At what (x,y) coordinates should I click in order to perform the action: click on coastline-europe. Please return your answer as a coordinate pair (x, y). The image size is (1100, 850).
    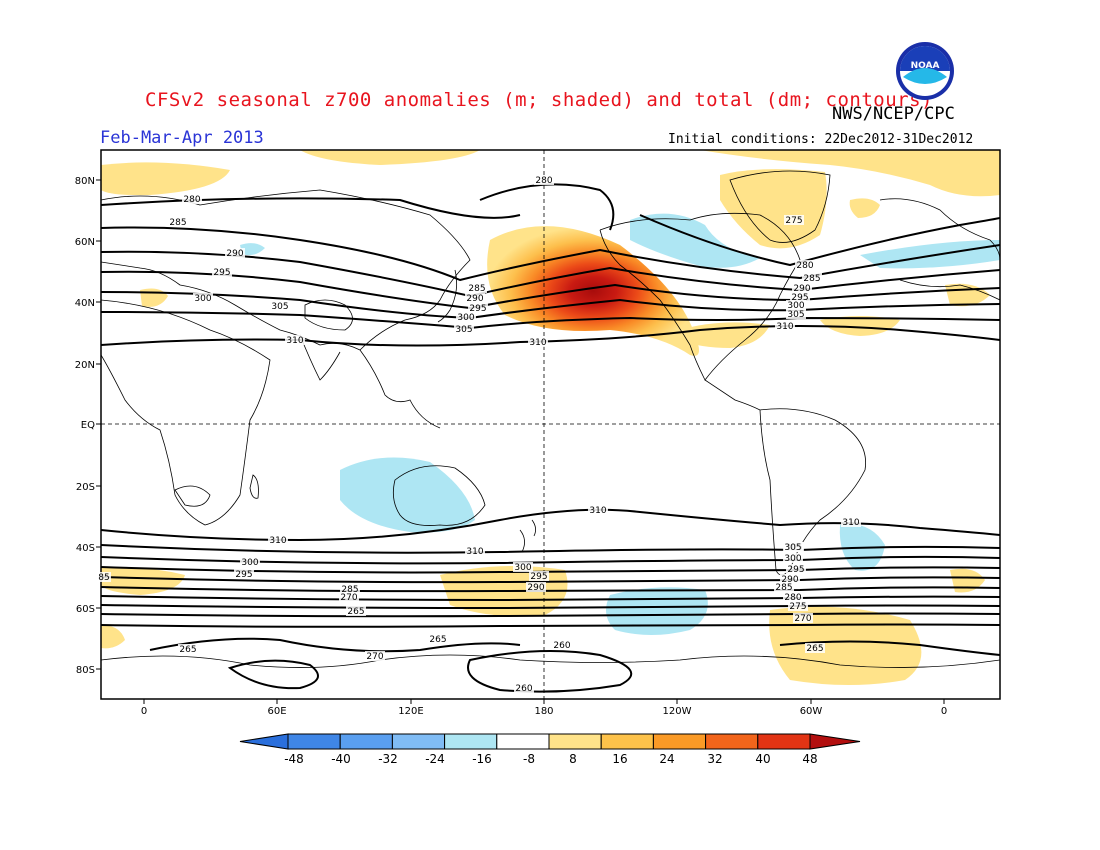
    Looking at the image, I should click on (939, 249).